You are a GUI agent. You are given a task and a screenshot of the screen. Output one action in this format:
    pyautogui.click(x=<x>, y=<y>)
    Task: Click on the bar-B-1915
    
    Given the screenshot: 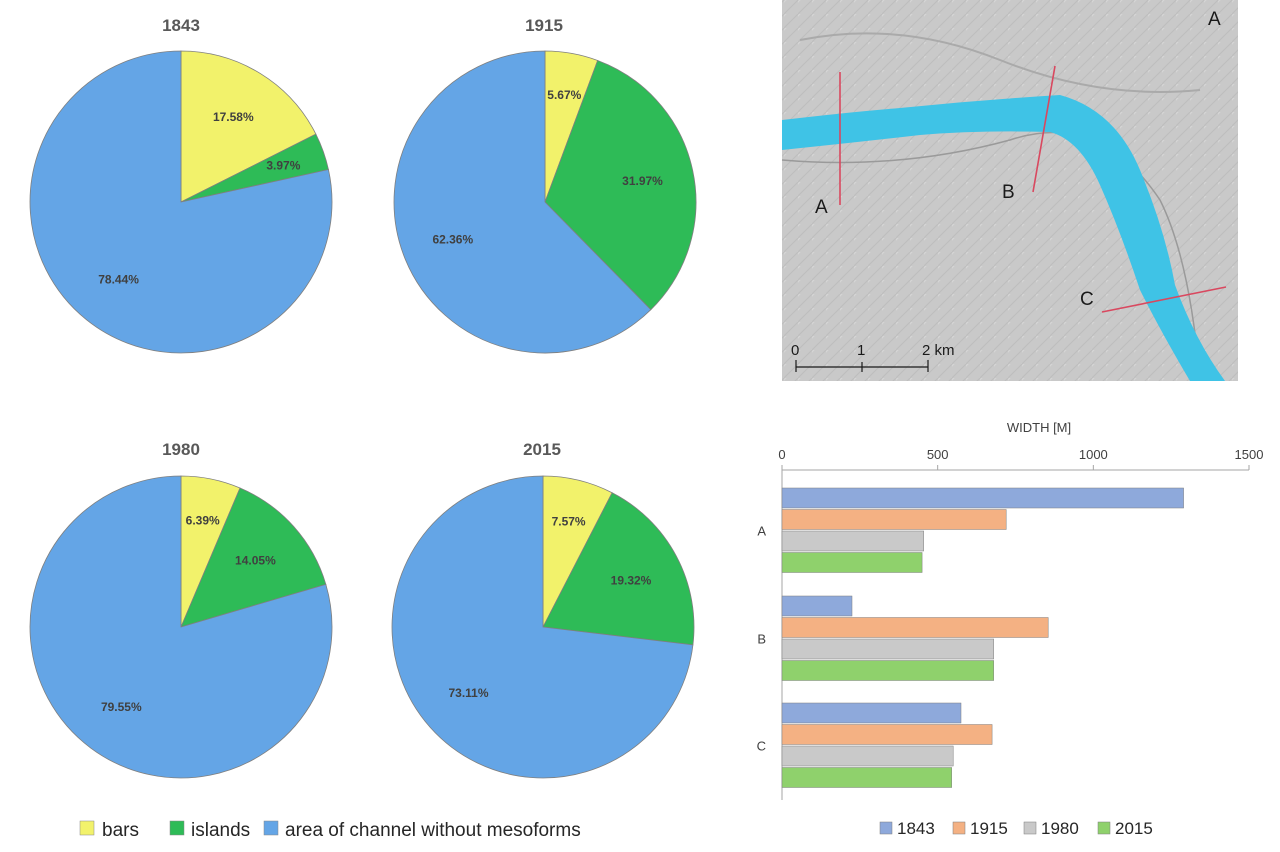 What is the action you would take?
    pyautogui.click(x=915, y=627)
    